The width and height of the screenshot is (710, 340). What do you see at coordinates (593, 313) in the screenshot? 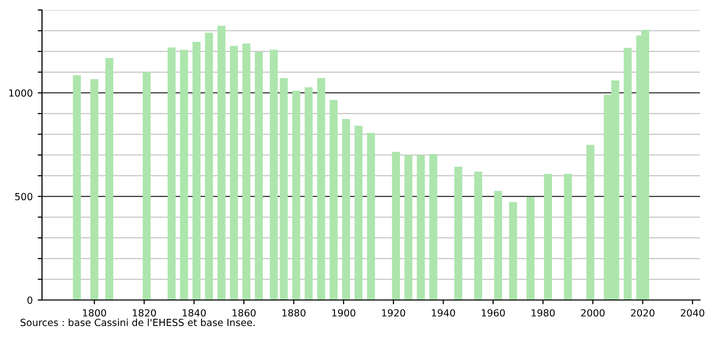
I see `x-tick-label: 2000` at bounding box center [593, 313].